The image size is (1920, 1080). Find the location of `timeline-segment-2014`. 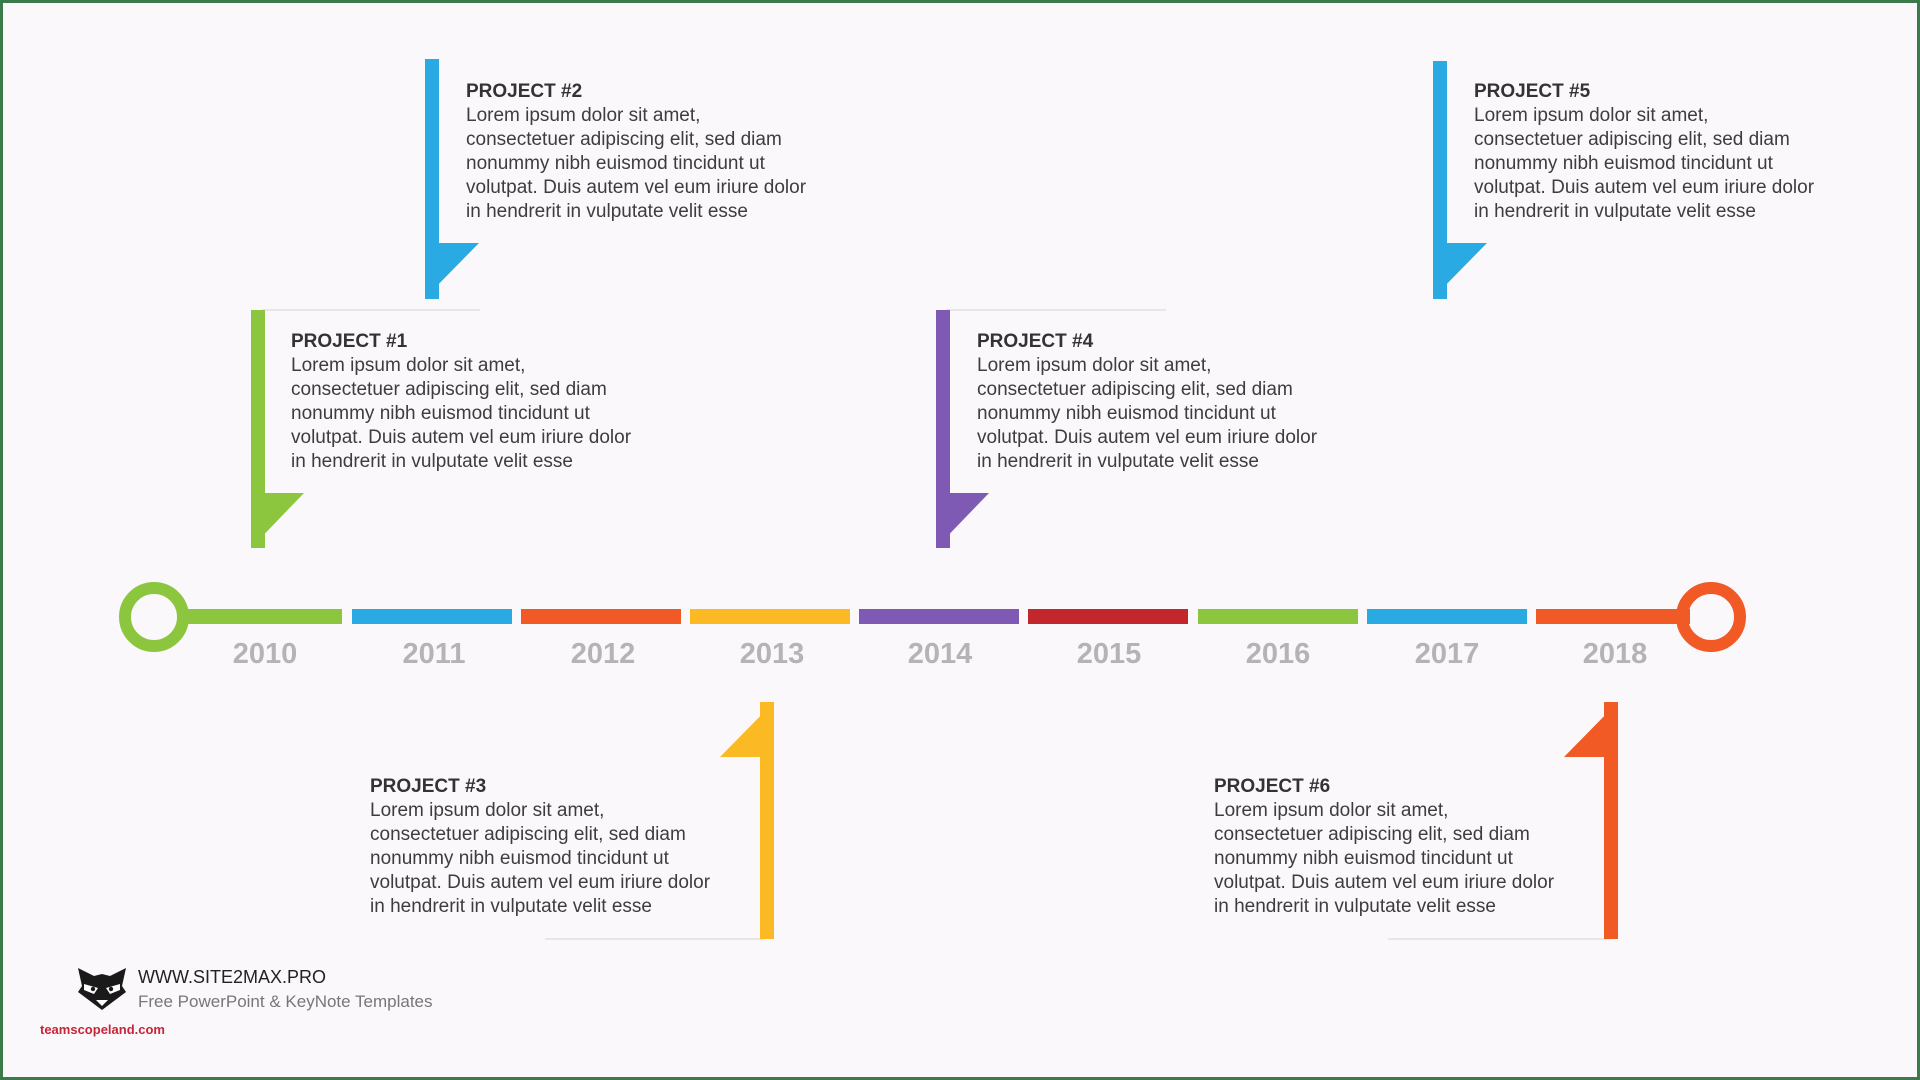

timeline-segment-2014 is located at coordinates (939, 616).